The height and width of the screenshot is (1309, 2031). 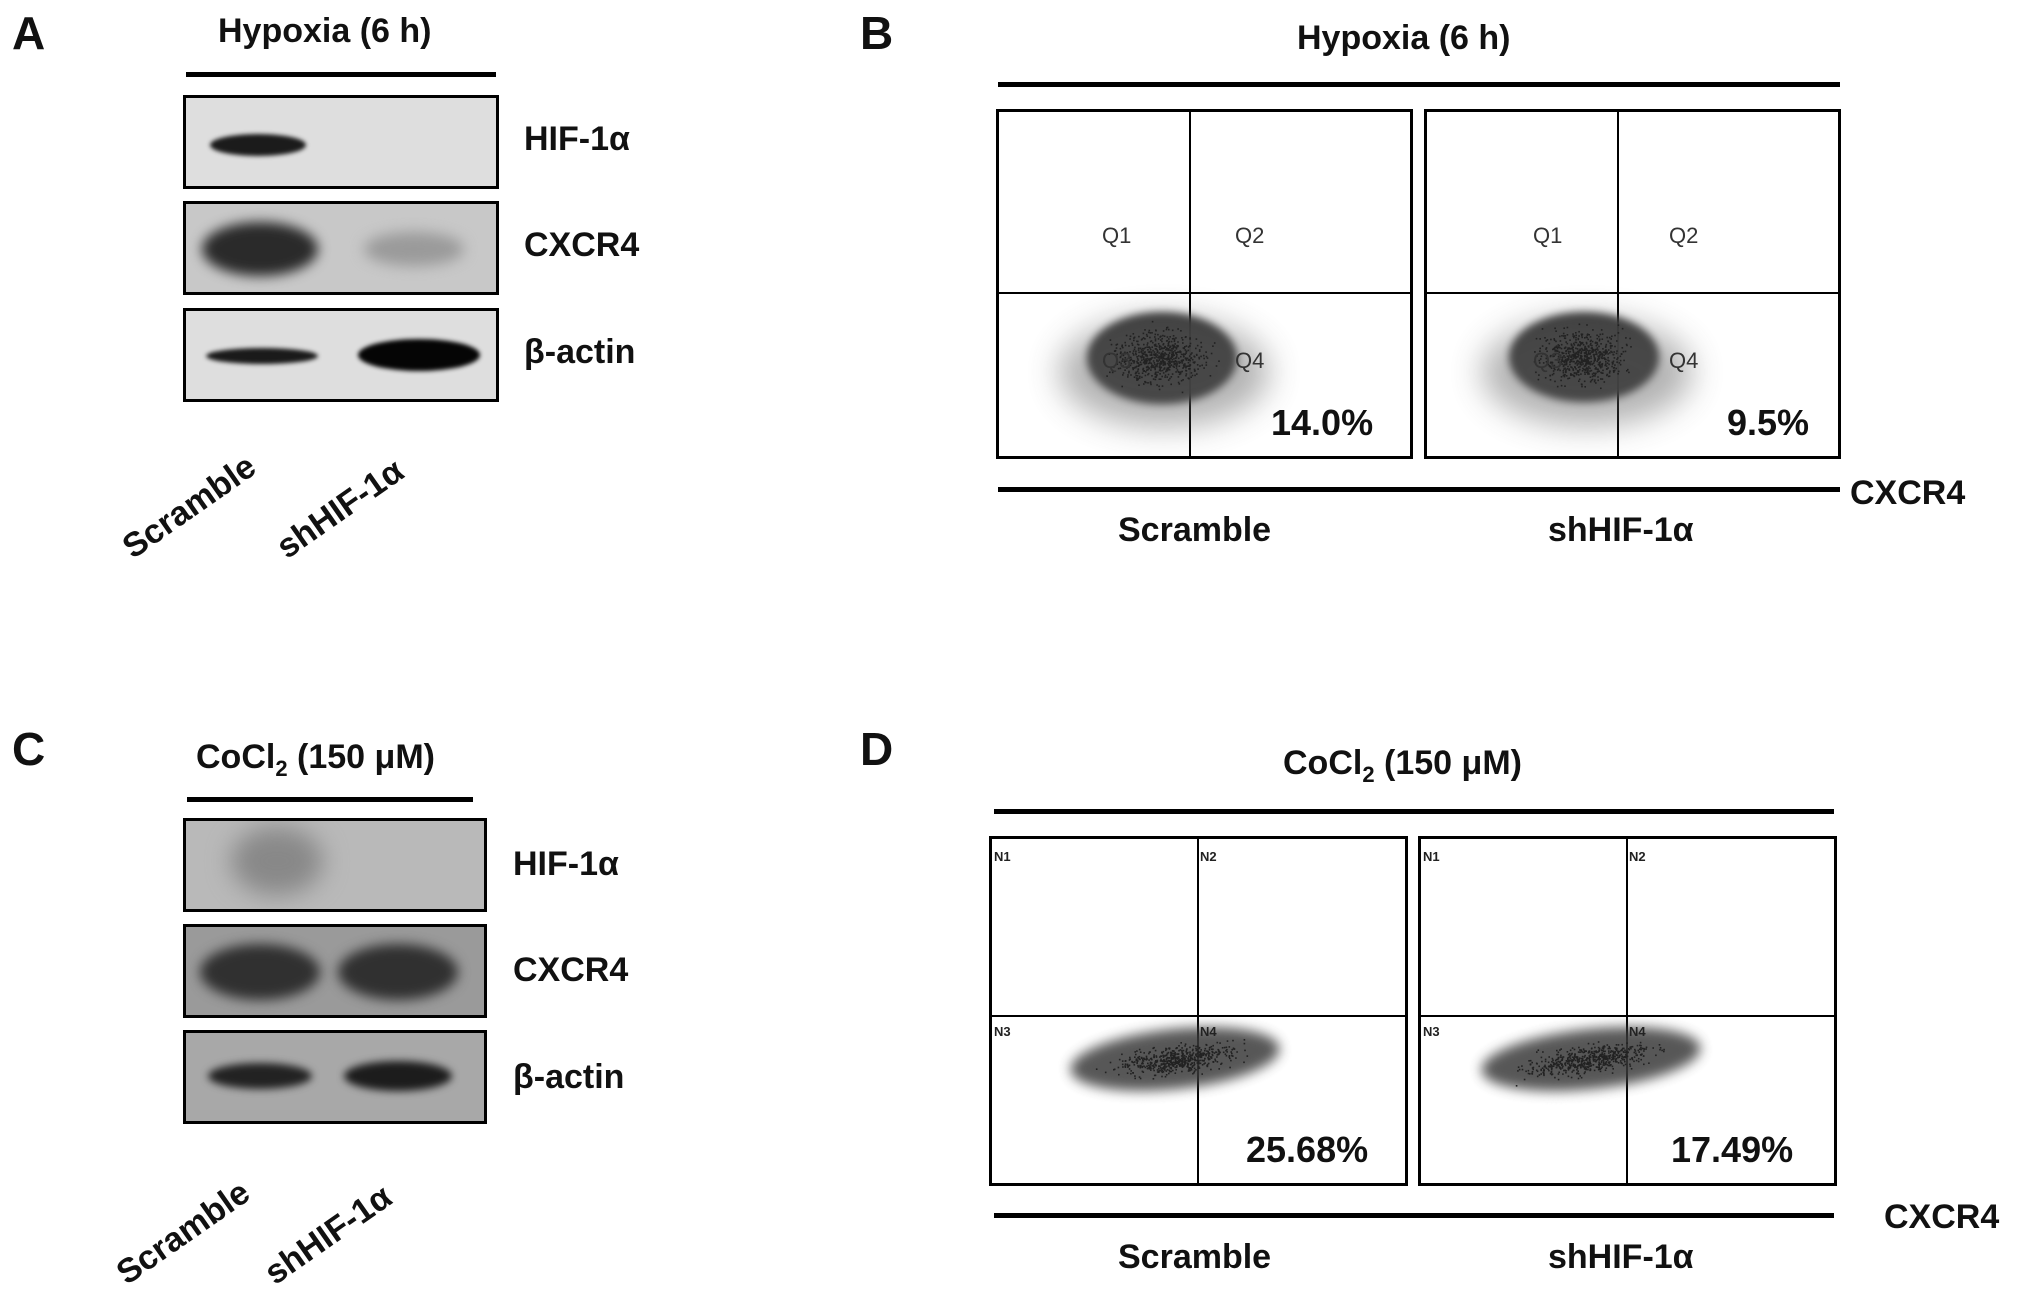 What do you see at coordinates (1117, 360) in the screenshot?
I see `quadrant-label-b1-q3: Q3` at bounding box center [1117, 360].